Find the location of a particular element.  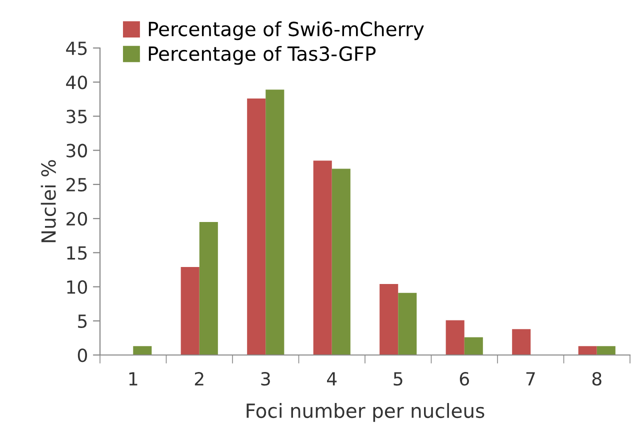

y-tick-label: 45 is located at coordinates (76, 49).